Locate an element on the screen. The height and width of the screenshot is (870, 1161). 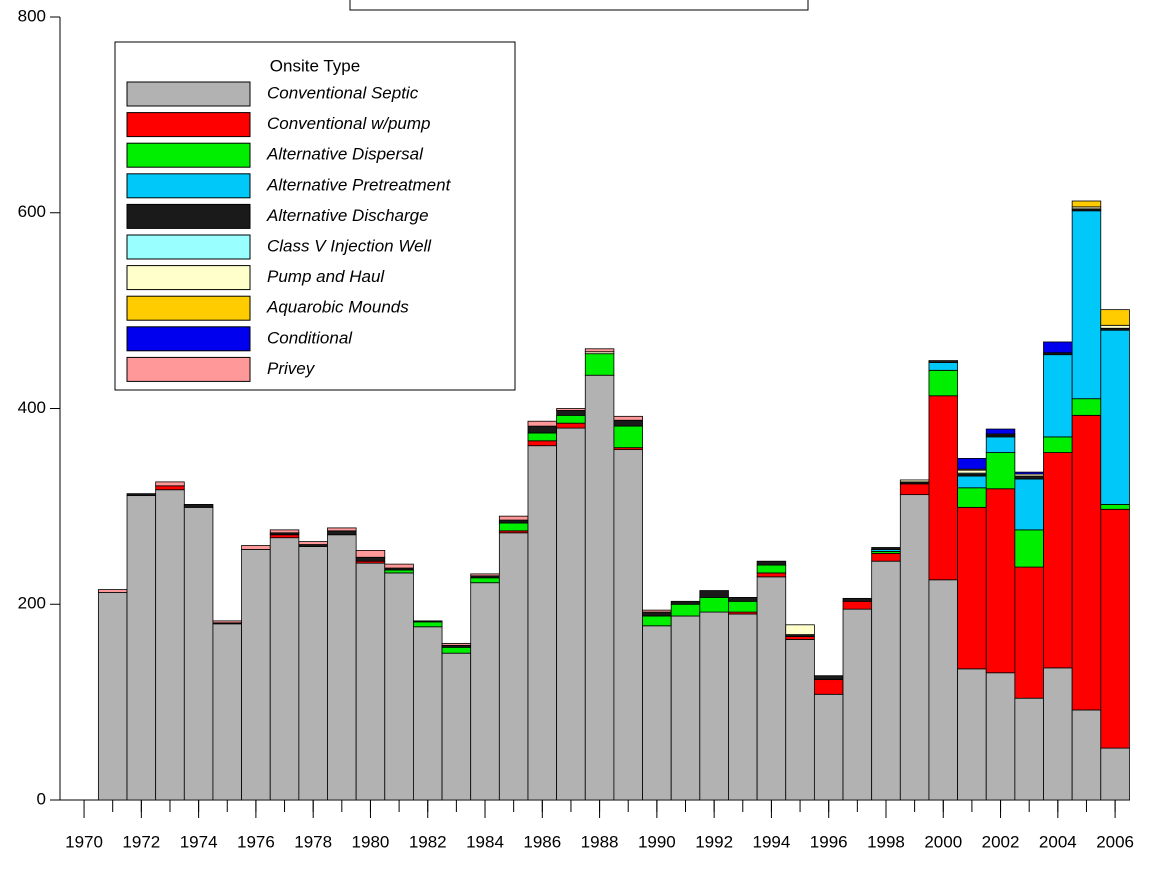
legend-title: Onsite Type is located at coordinates (315, 65).